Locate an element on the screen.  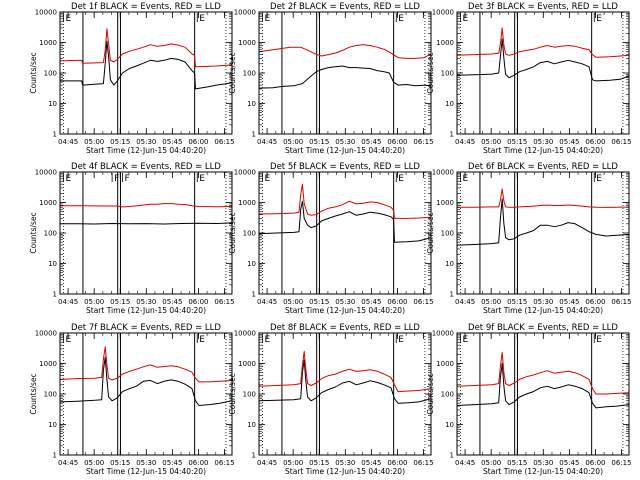
panel-title: Det 5f BLACK = Events, RED = LLD is located at coordinates (345, 167).